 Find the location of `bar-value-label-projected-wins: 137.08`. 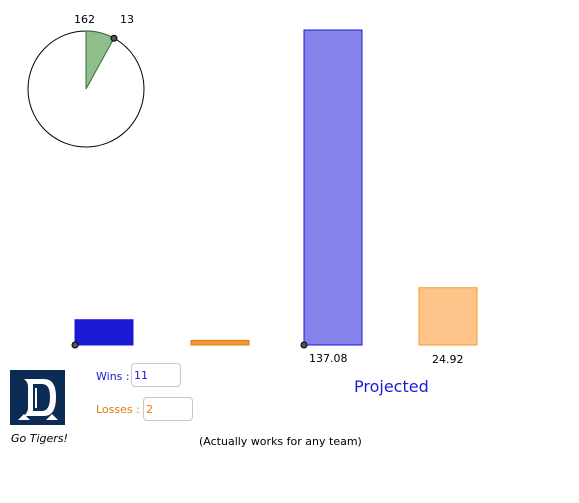

bar-value-label-projected-wins: 137.08 is located at coordinates (328, 358).